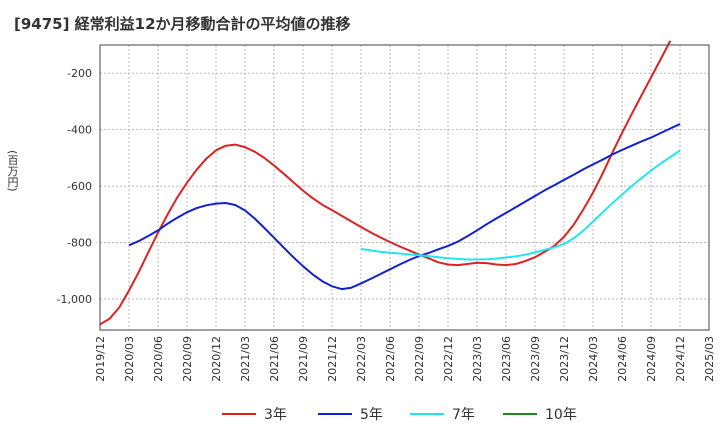  Describe the element at coordinates (216, 359) in the screenshot. I see `x-tick-label: 2020/12` at that location.